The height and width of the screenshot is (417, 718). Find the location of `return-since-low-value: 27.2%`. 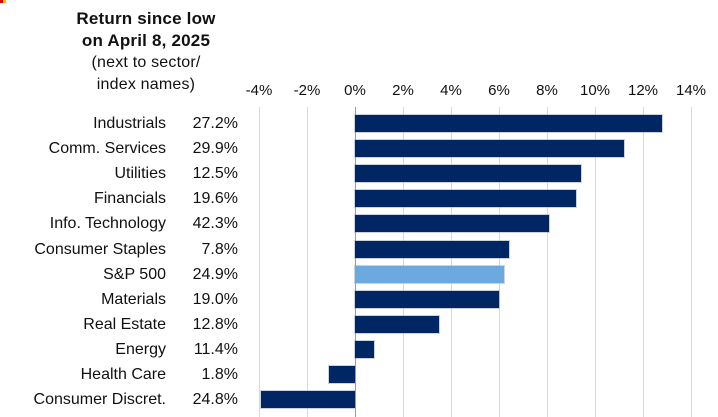

return-since-low-value: 27.2% is located at coordinates (215, 123).